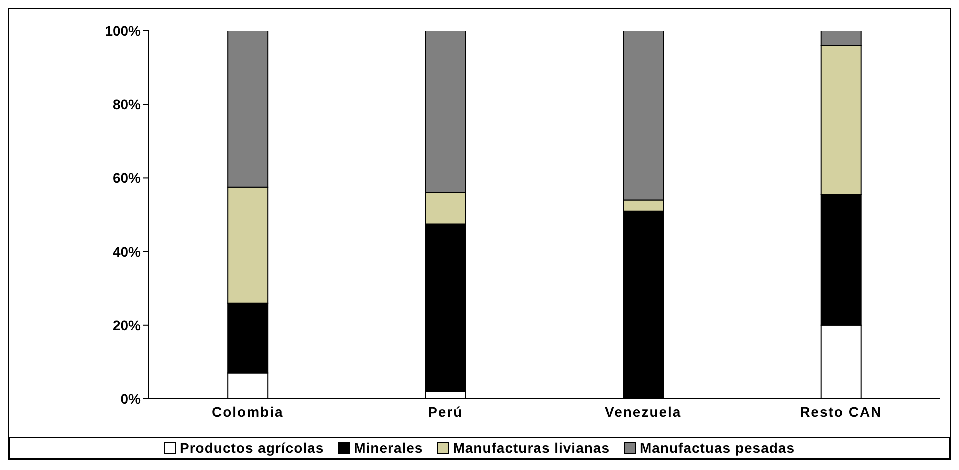 This screenshot has width=959, height=470. What do you see at coordinates (716, 448) in the screenshot?
I see `legend-label: Manufactuas pesadas` at bounding box center [716, 448].